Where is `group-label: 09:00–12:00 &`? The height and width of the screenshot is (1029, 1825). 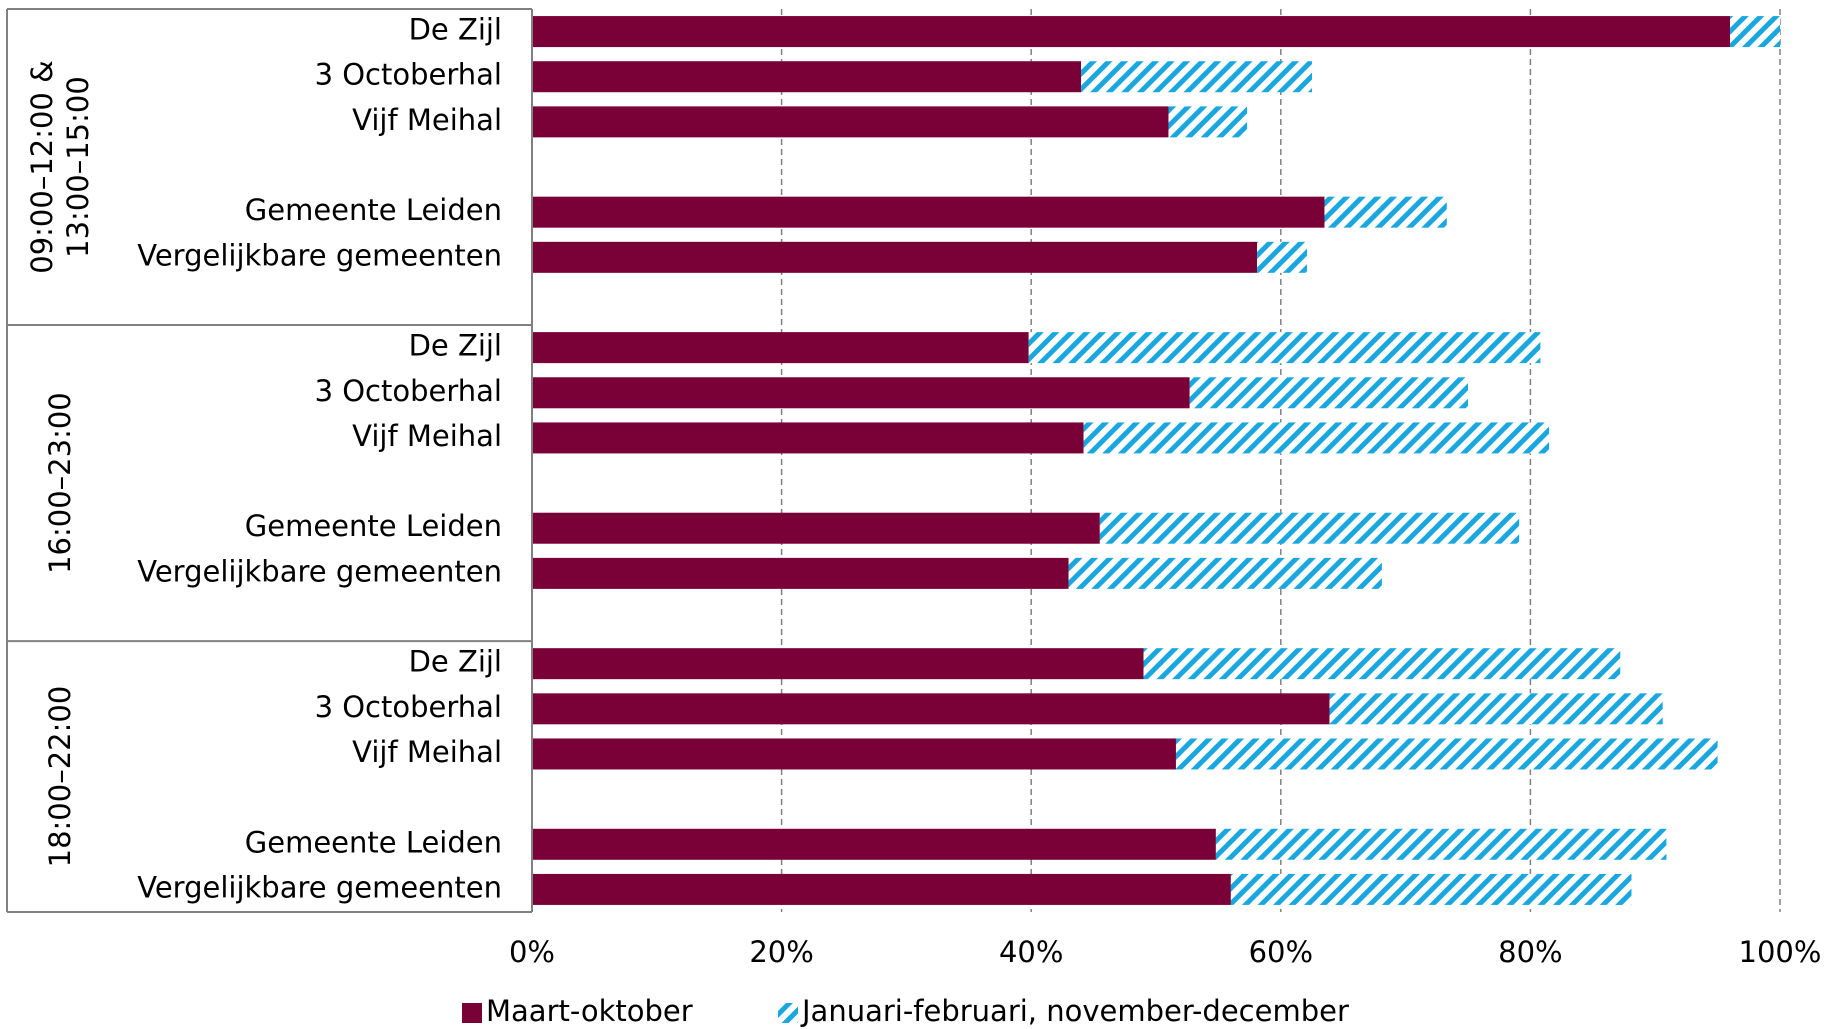
group-label: 09:00–12:00 & is located at coordinates (42, 166).